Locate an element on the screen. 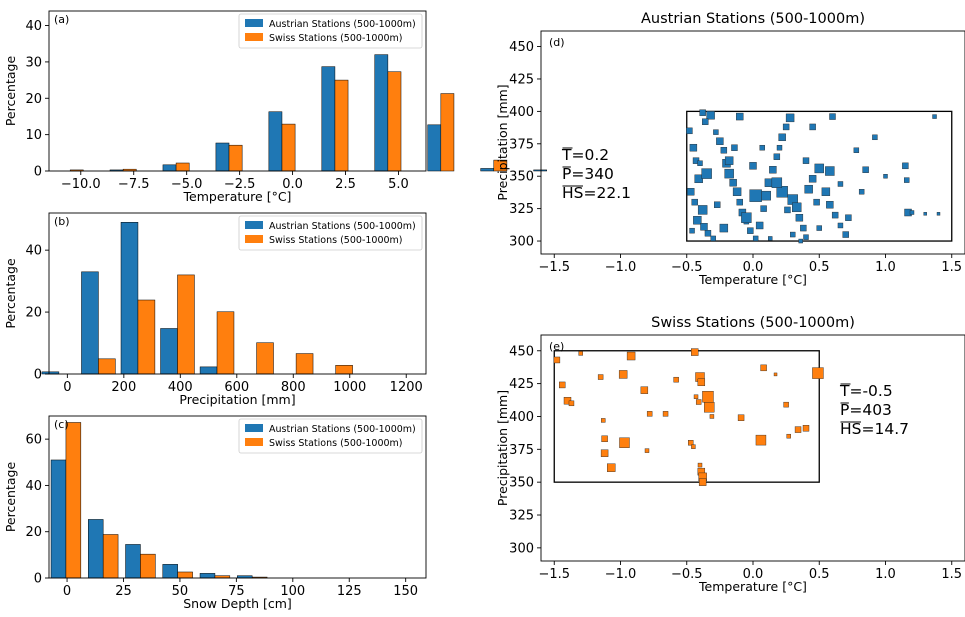 This screenshot has height=617, width=965. range-box is located at coordinates (686, 416).